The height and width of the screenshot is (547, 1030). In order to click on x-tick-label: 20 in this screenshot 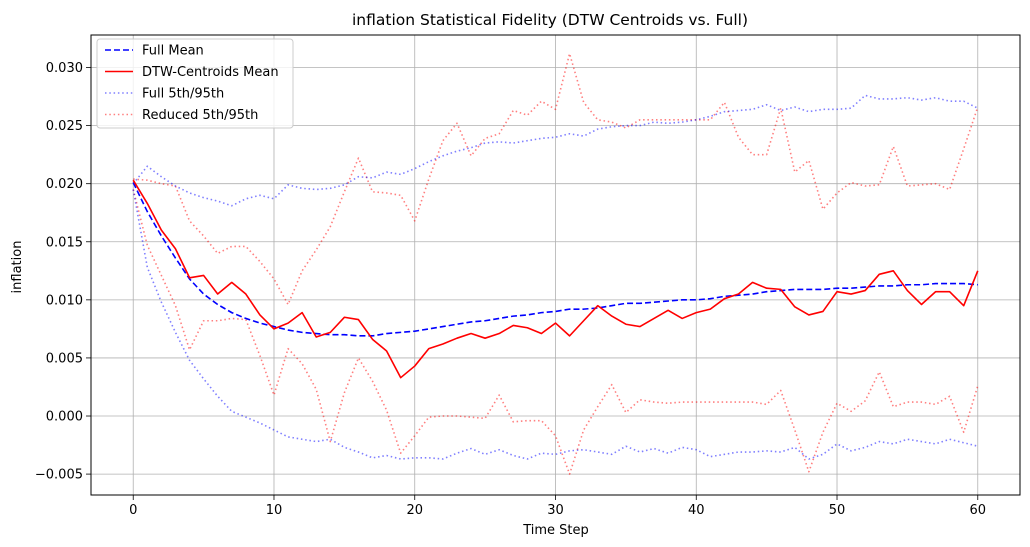, I will do `click(414, 510)`.